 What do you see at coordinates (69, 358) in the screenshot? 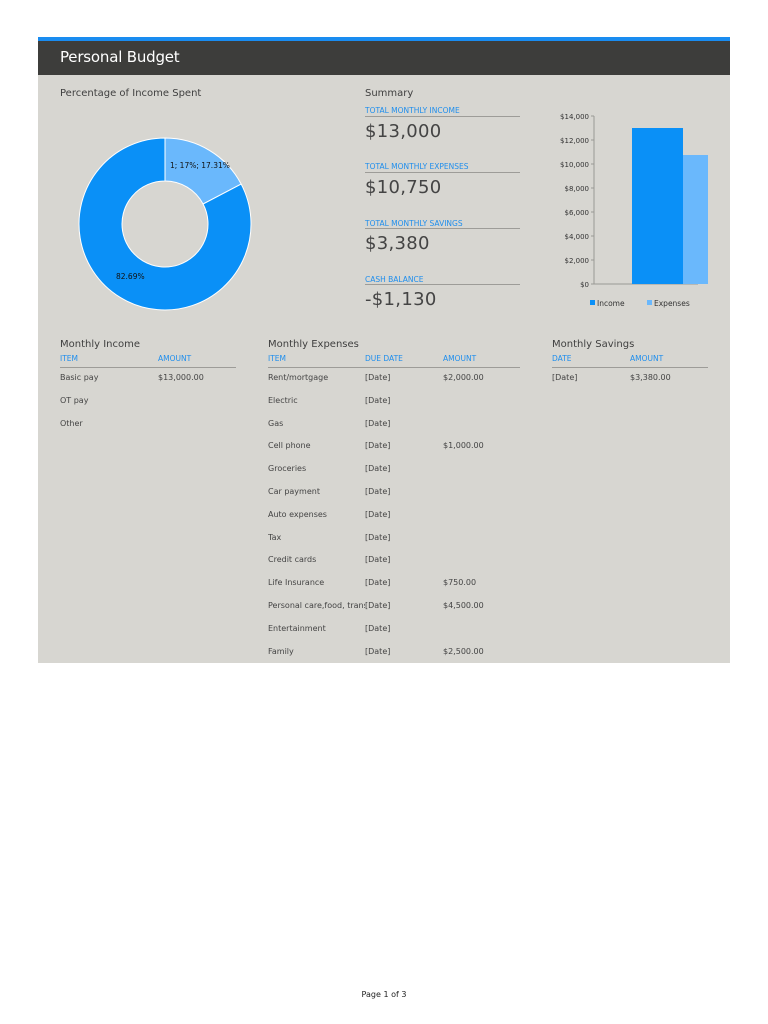
I see `income-col-item: ITEM` at bounding box center [69, 358].